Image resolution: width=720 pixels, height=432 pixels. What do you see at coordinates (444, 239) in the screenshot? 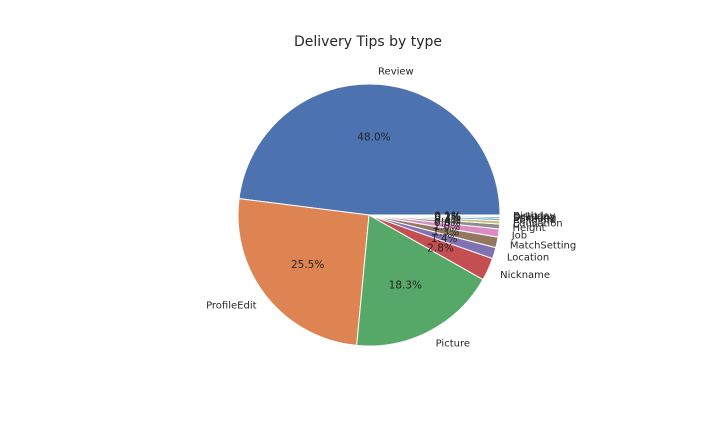
I see `slice-pct-location: 1.4%` at bounding box center [444, 239].